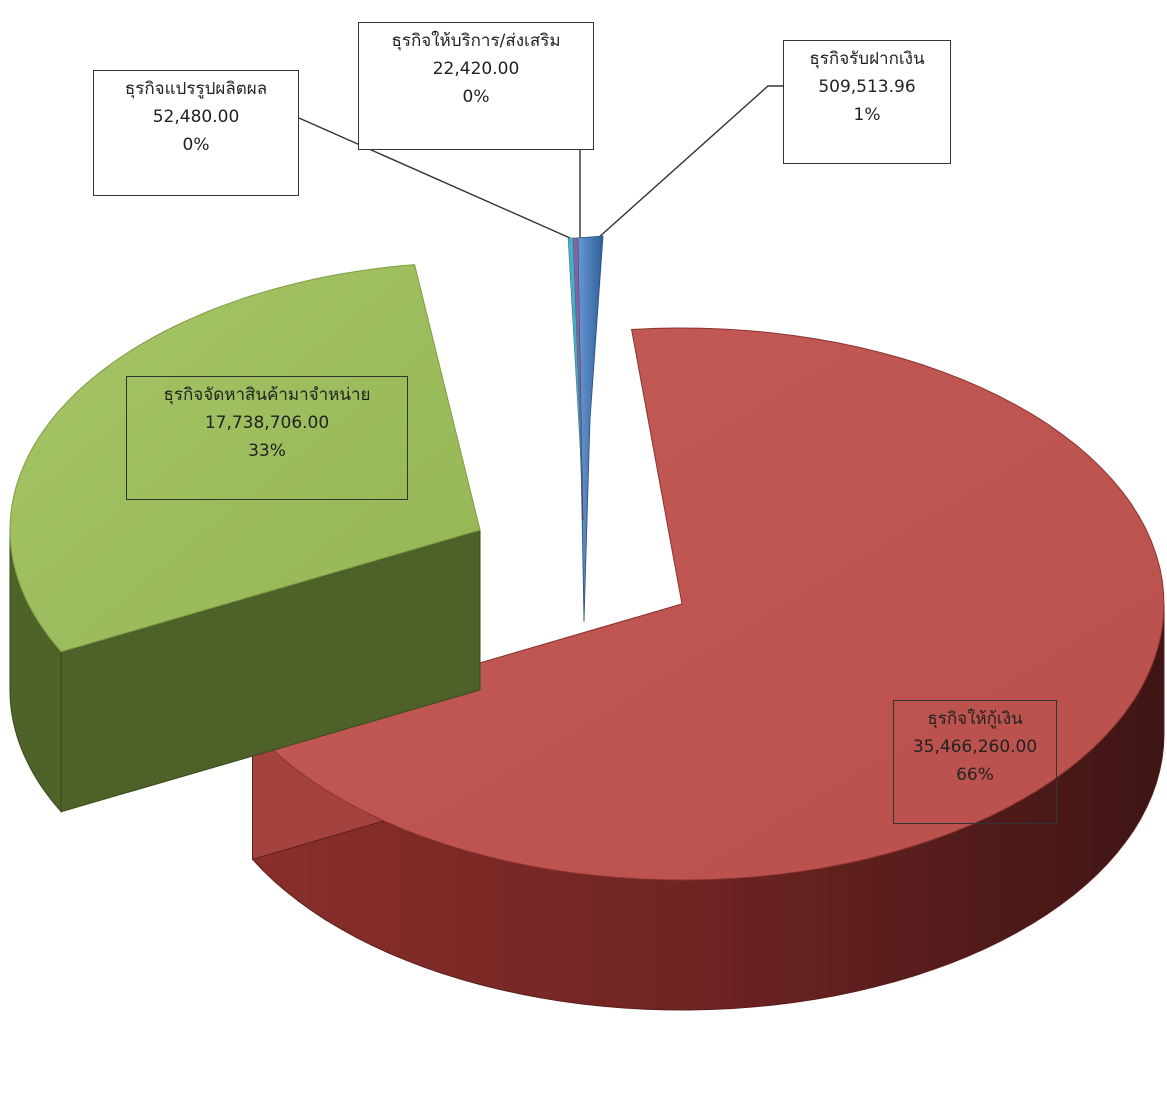 The image size is (1167, 1117). I want to click on slice-label-lending: ธุรกิจให้กู้เงิน 35,466,260.00 66%, so click(975, 762).